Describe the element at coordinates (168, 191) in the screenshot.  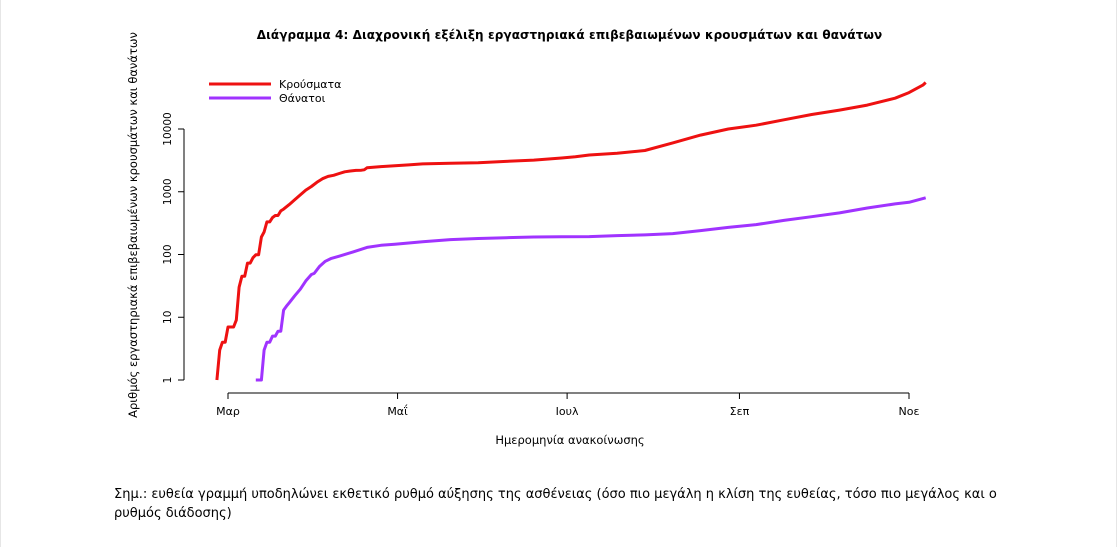
I see `y-tick-label: 1000` at that location.